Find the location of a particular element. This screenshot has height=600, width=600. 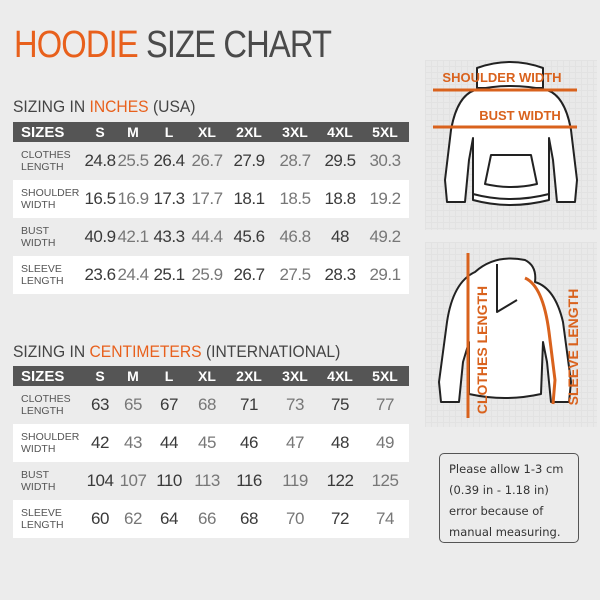

sleeve-length-label: SLEEVE LENGTH is located at coordinates (573, 347).